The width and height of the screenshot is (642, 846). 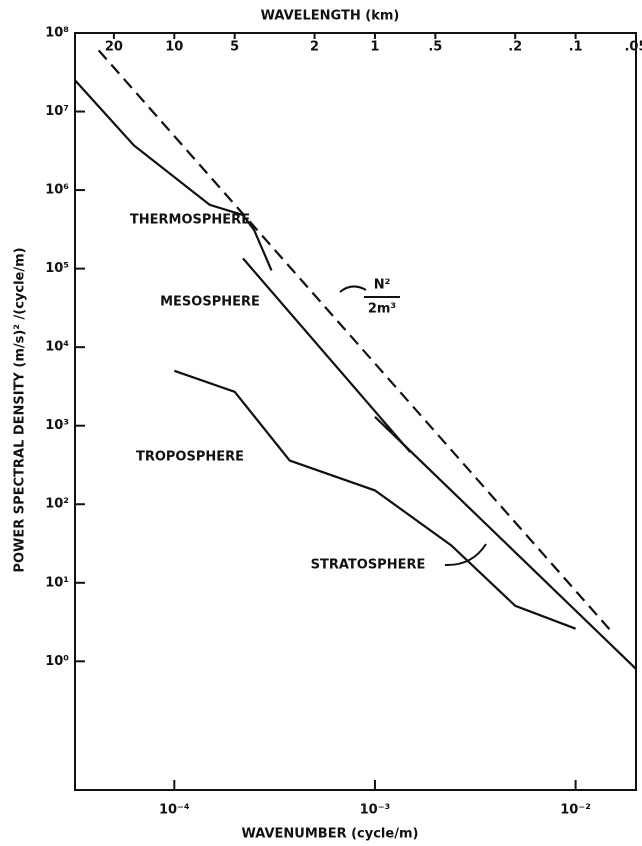 What do you see at coordinates (174, 47) in the screenshot?
I see `x2-tick-label: 10` at bounding box center [174, 47].